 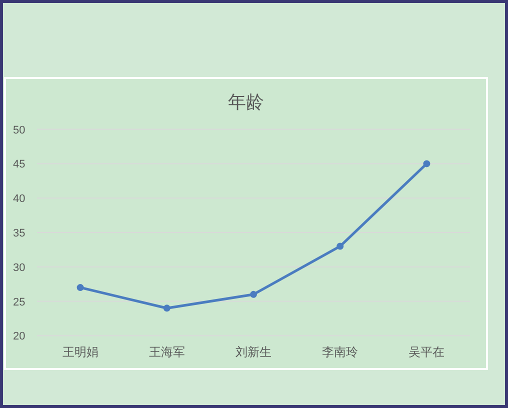 What do you see at coordinates (426, 352) in the screenshot?
I see `x-tick-label: 吴平在` at bounding box center [426, 352].